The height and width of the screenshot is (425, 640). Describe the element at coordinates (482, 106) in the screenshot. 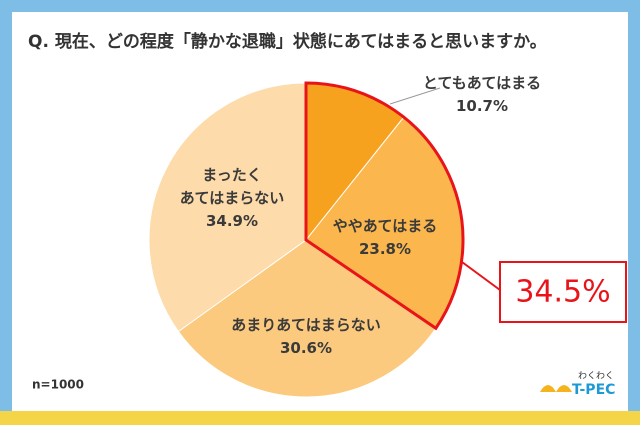

I see `value-label: 10.7%` at that location.